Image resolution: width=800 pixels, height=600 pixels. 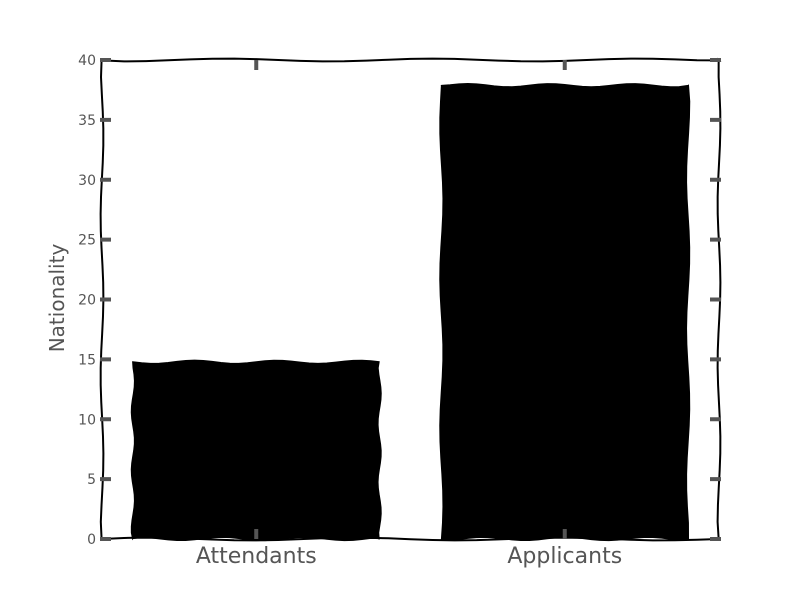 I want to click on y-tick-label-35: 35, so click(x=87, y=121).